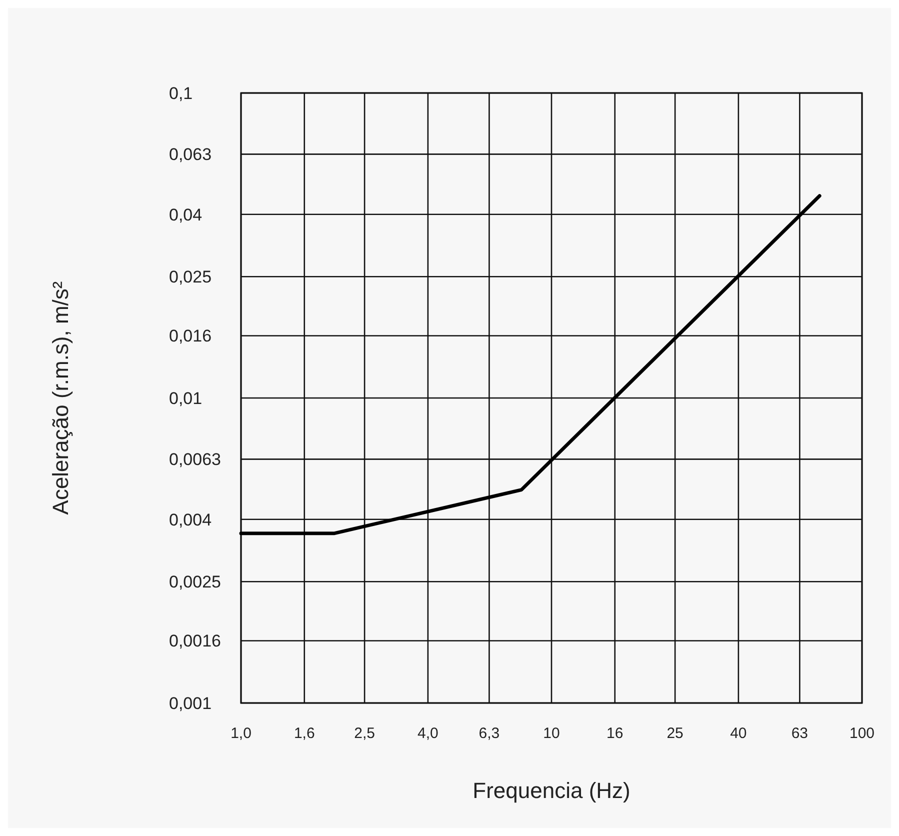 The image size is (899, 836). I want to click on y-tick-label: 0,0063, so click(195, 460).